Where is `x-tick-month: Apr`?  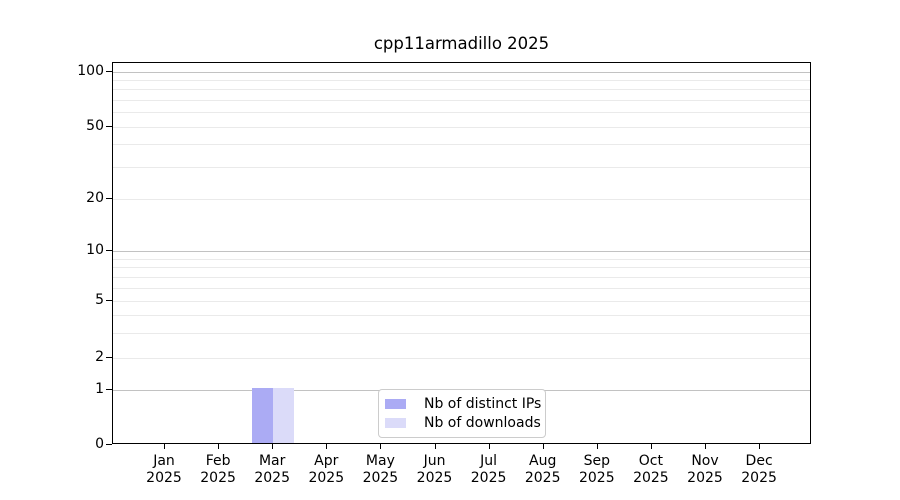
x-tick-month: Apr is located at coordinates (326, 461).